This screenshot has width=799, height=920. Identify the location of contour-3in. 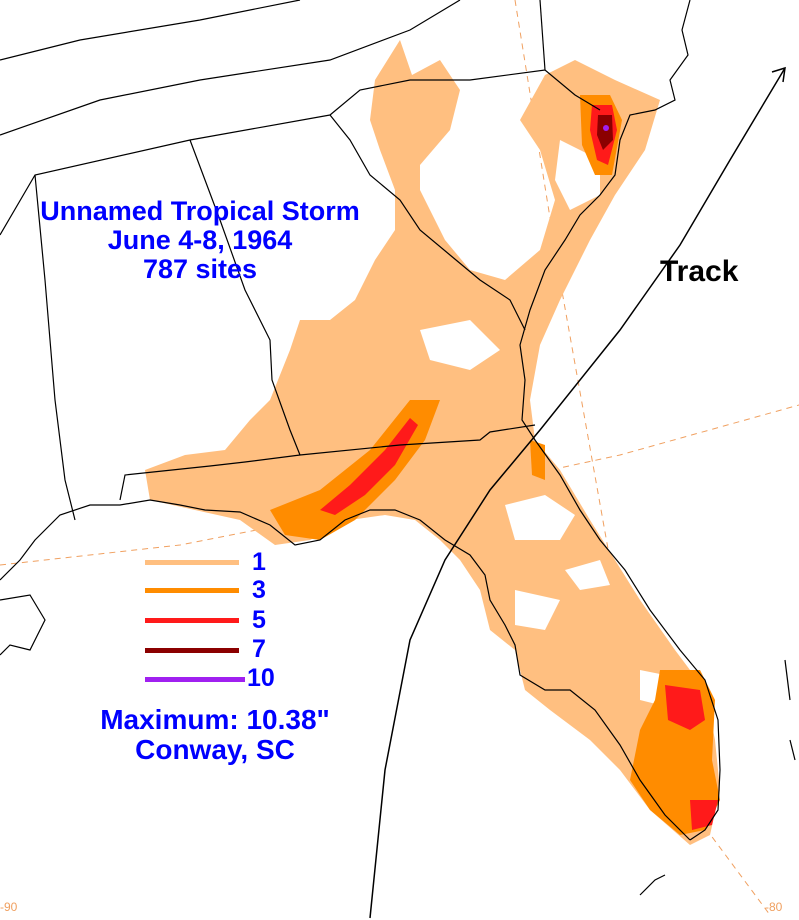
(537, 460).